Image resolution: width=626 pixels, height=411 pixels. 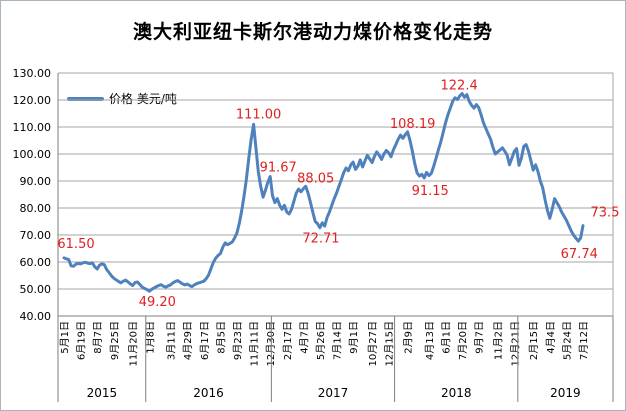 What do you see at coordinates (115, 340) in the screenshot?
I see `x-axis-tick-label: 9月25日` at bounding box center [115, 340].